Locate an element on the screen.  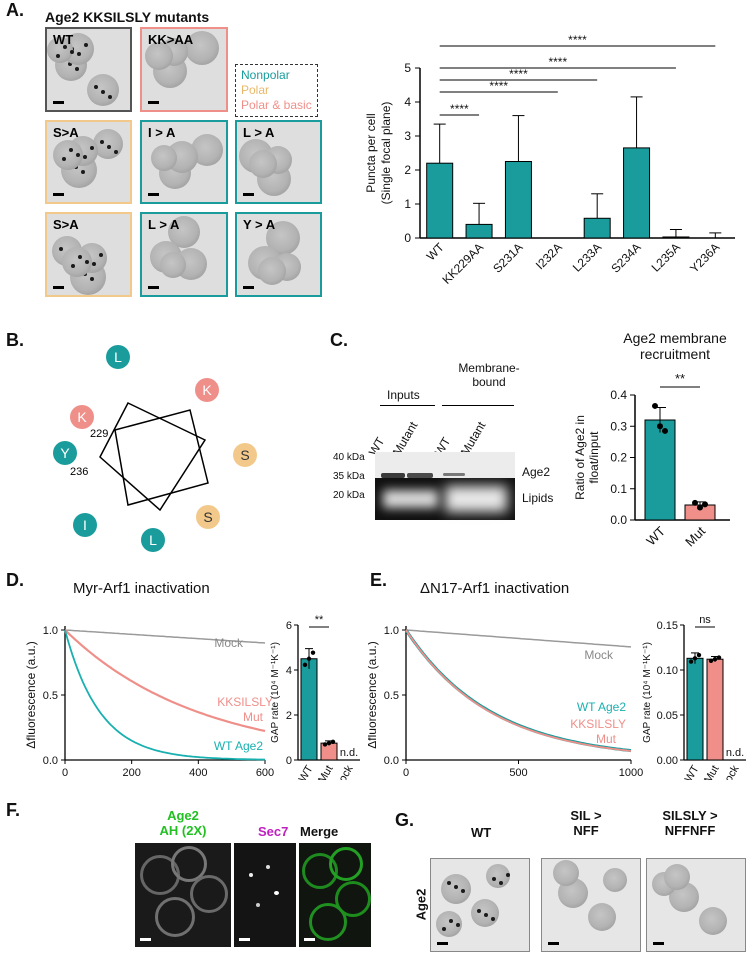
row-age2: Age2 is located at coordinates (421, 904).